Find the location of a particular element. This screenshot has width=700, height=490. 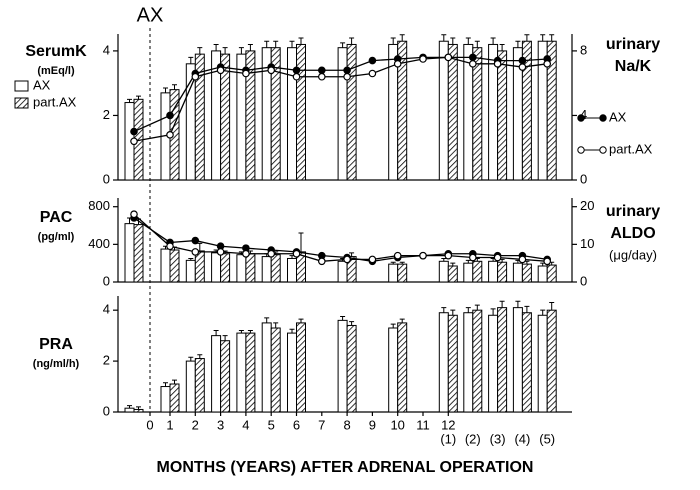

x-tick-label: 1 is located at coordinates (169, 424).